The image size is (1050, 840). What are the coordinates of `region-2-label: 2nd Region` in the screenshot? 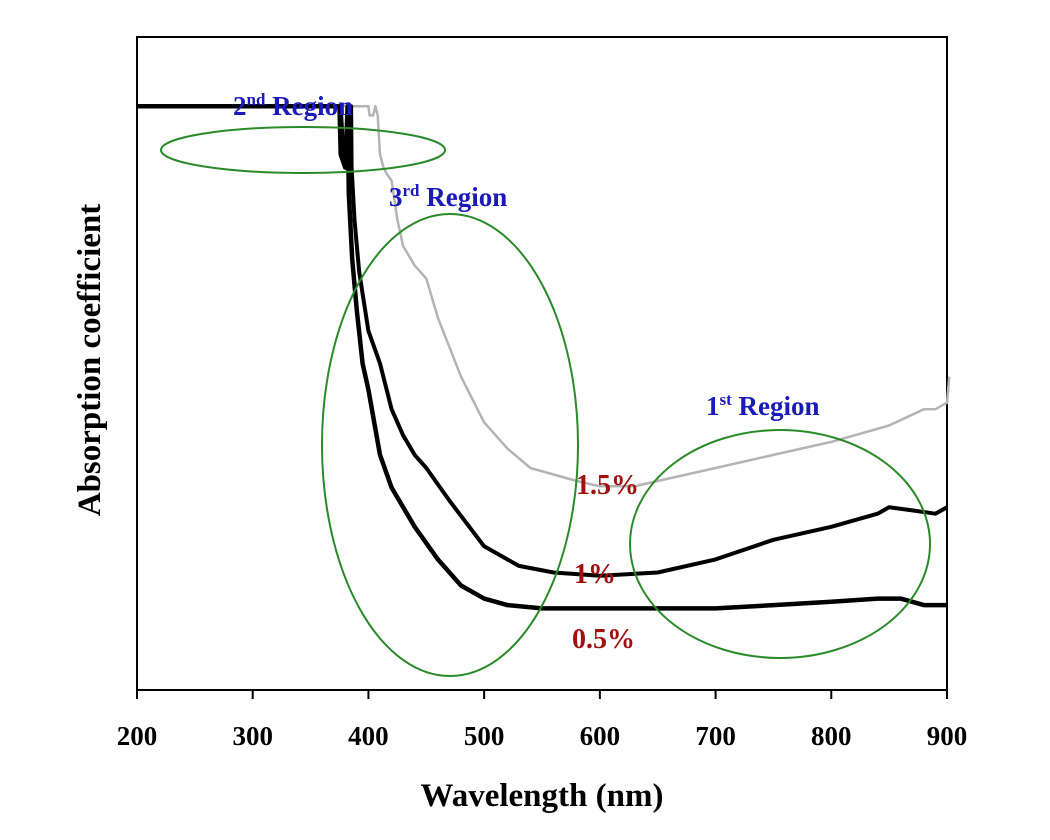 It's located at (293, 105).